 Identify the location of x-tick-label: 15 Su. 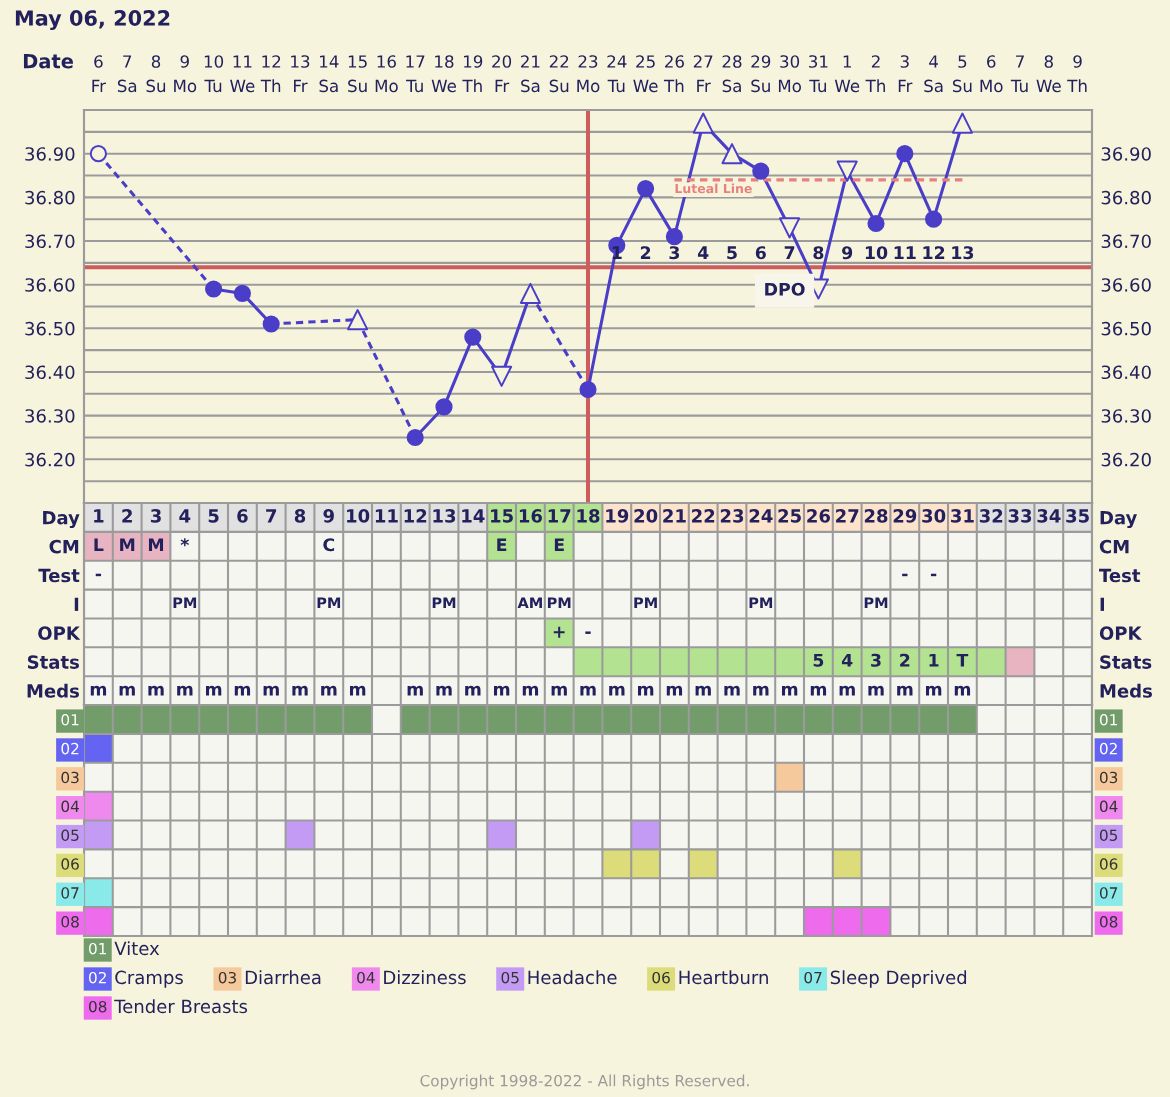
(357, 74).